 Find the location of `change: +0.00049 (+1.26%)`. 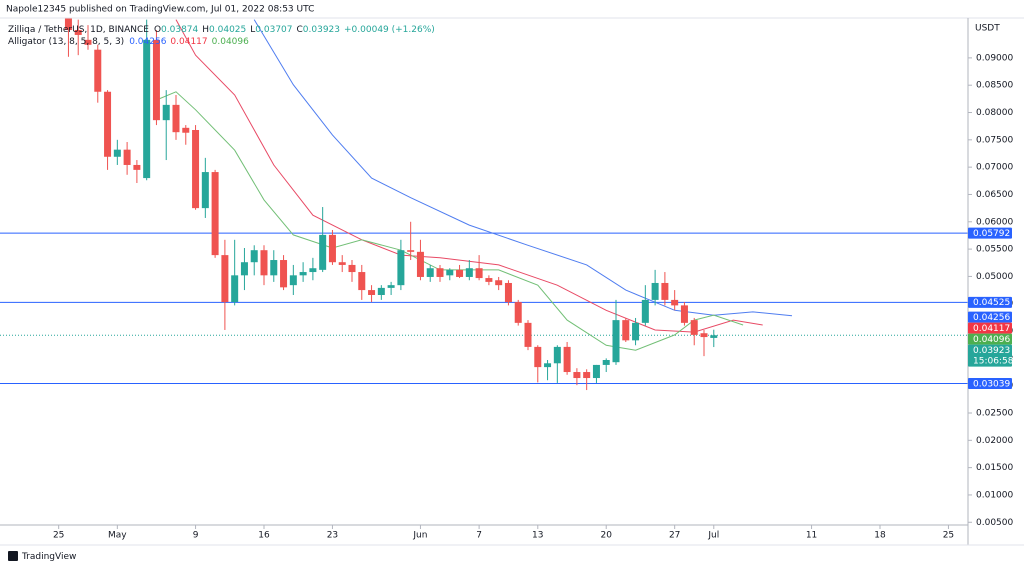

change: +0.00049 (+1.26%) is located at coordinates (389, 30).